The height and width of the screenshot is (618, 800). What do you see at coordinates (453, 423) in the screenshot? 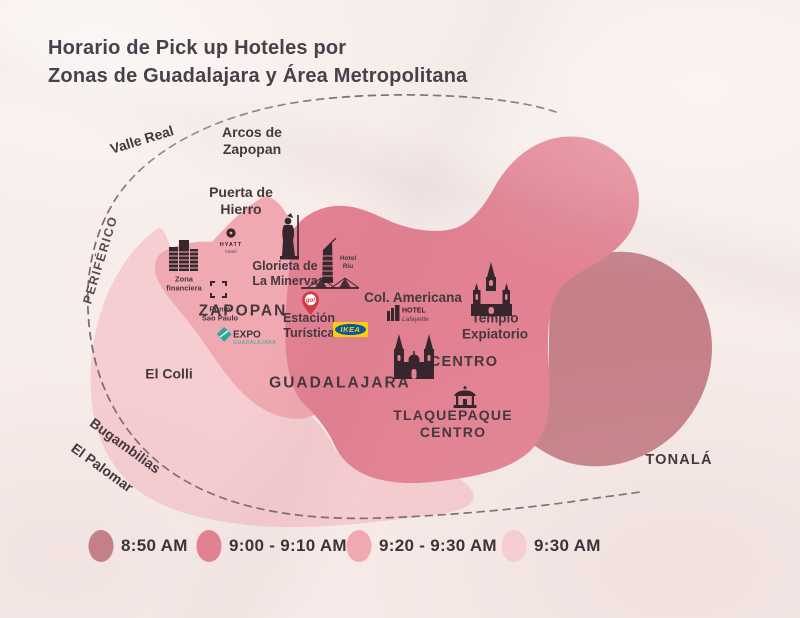
I see `area-label-tlaquepaque-centro: TLAQUEPAQUE CENTRO` at bounding box center [453, 423].